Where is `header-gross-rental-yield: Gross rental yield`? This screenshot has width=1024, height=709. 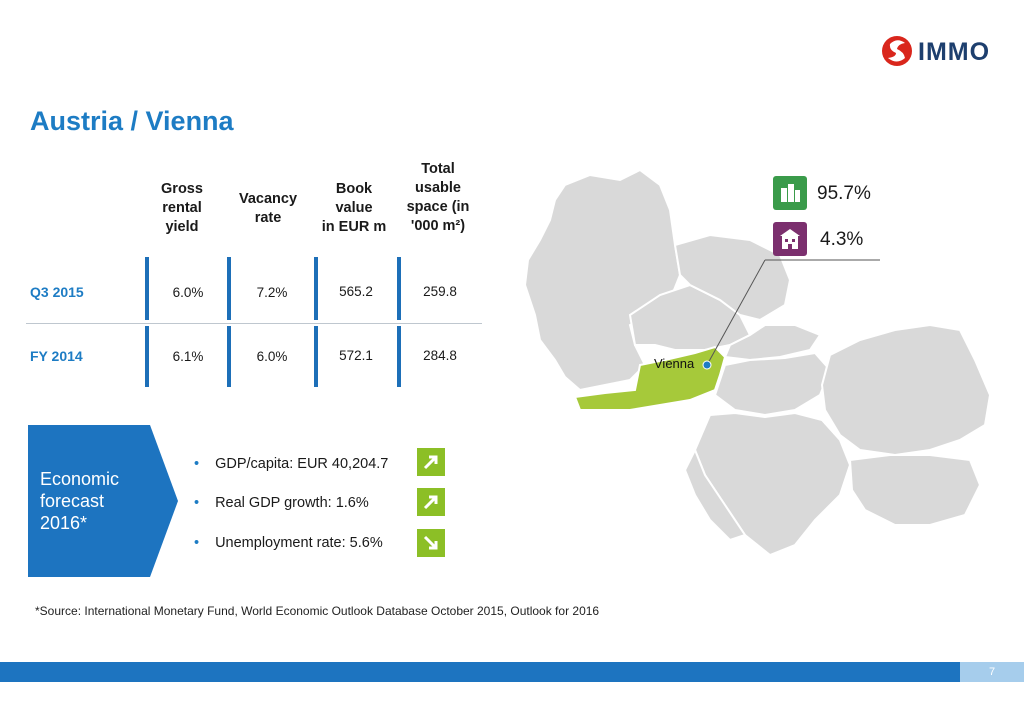 header-gross-rental-yield: Gross rental yield is located at coordinates (182, 208).